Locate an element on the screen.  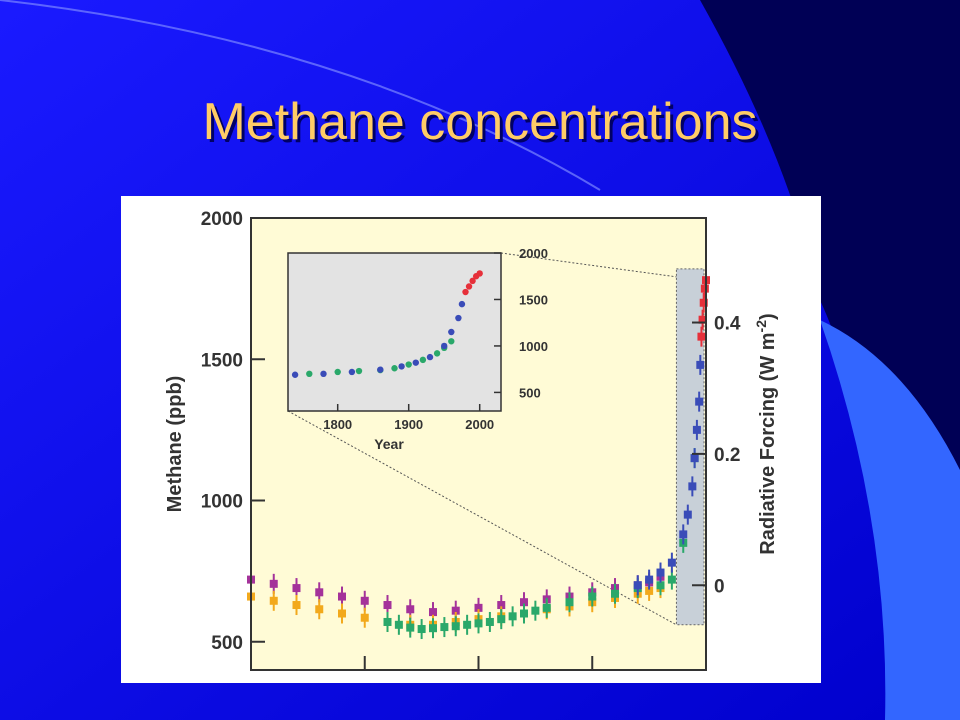
main-y2-tick-labels: 0 0.2 0.4 is located at coordinates (727, 456).